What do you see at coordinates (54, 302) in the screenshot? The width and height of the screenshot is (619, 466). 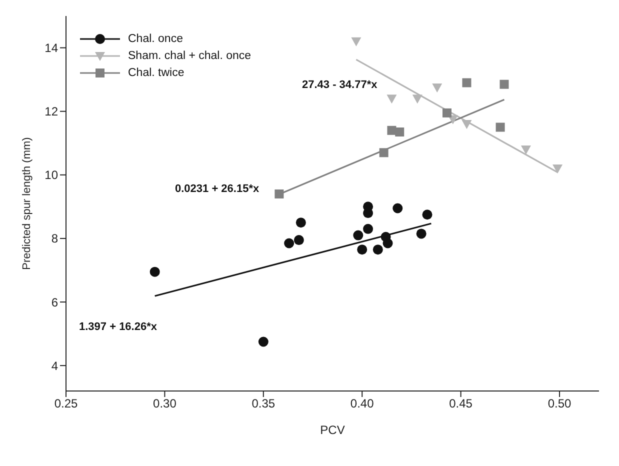 I see `y-tick-label: 6` at bounding box center [54, 302].